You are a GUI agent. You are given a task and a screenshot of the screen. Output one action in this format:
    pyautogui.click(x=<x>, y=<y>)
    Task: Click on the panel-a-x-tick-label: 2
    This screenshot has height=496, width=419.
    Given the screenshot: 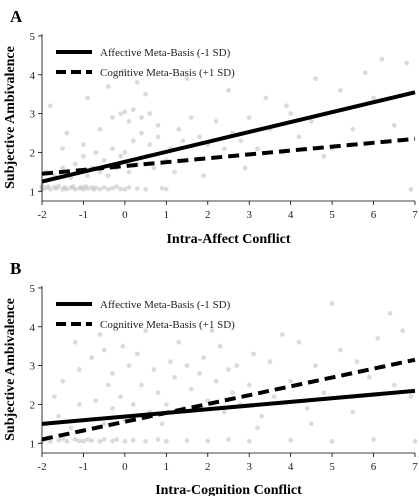 What is the action you would take?
    pyautogui.click(x=208, y=215)
    